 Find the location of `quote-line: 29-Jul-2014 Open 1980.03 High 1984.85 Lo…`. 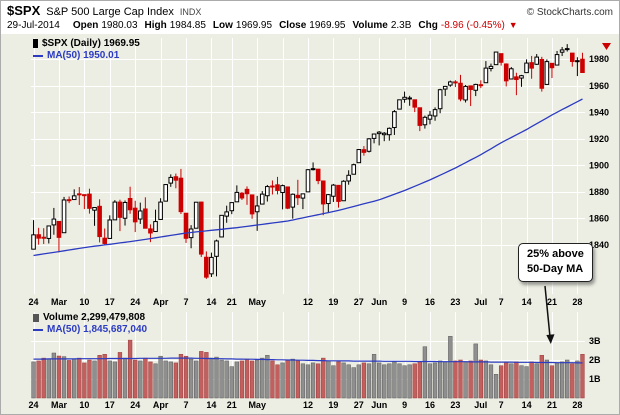

quote-line: 29-Jul-2014 Open 1980.03 High 1984.85 Lo… is located at coordinates (310, 27).